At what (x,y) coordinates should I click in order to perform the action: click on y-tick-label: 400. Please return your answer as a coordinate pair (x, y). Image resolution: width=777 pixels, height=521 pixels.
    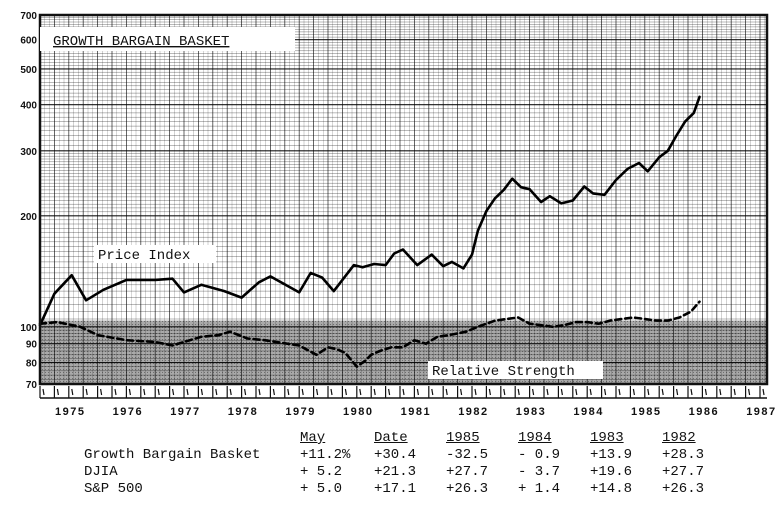
    Looking at the image, I should click on (28, 106).